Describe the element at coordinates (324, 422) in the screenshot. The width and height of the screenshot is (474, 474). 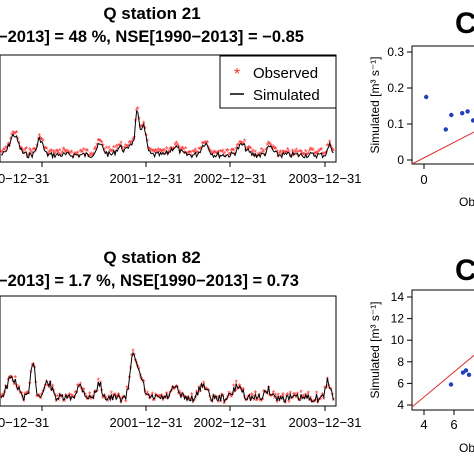
I see `x-tick-label: 2003−12−31` at that location.